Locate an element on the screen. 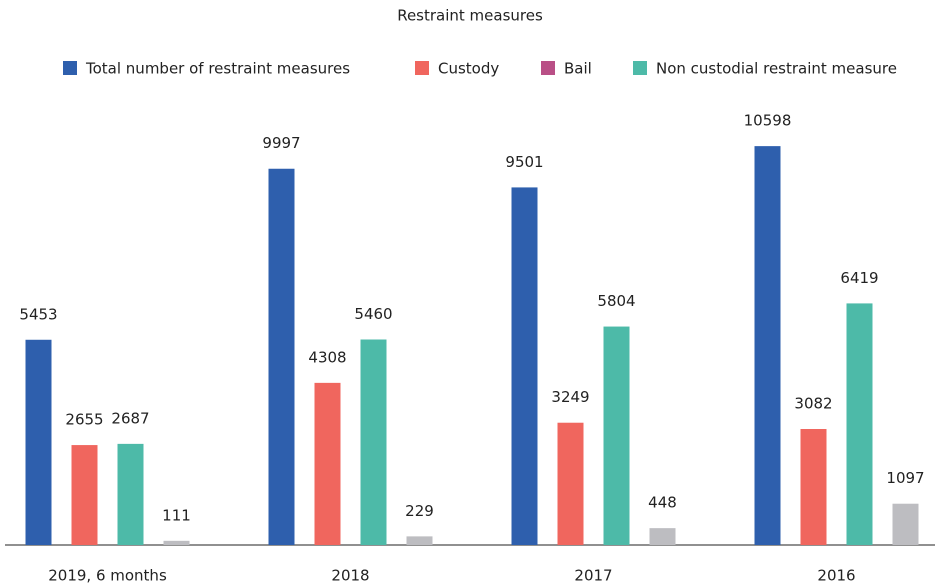 This screenshot has height=587, width=940. chart-title: Restraint measures is located at coordinates (470, 16).